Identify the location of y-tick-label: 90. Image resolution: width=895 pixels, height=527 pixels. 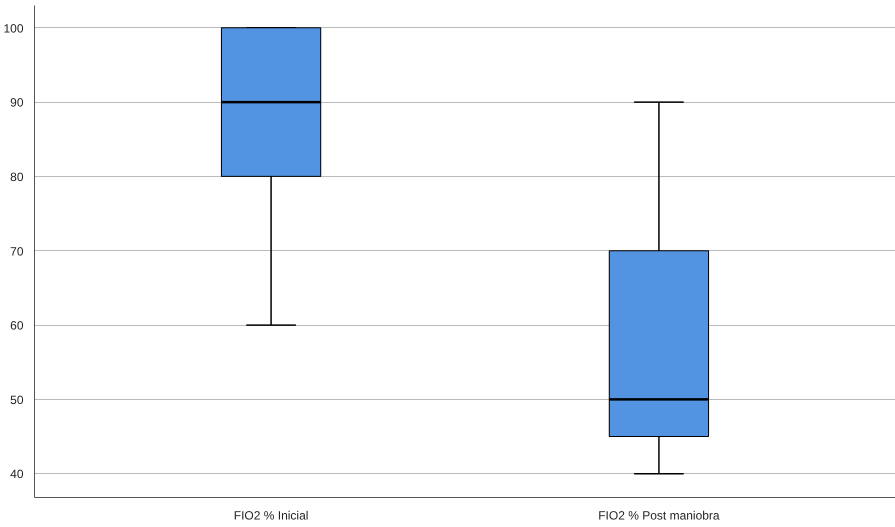
(17, 103).